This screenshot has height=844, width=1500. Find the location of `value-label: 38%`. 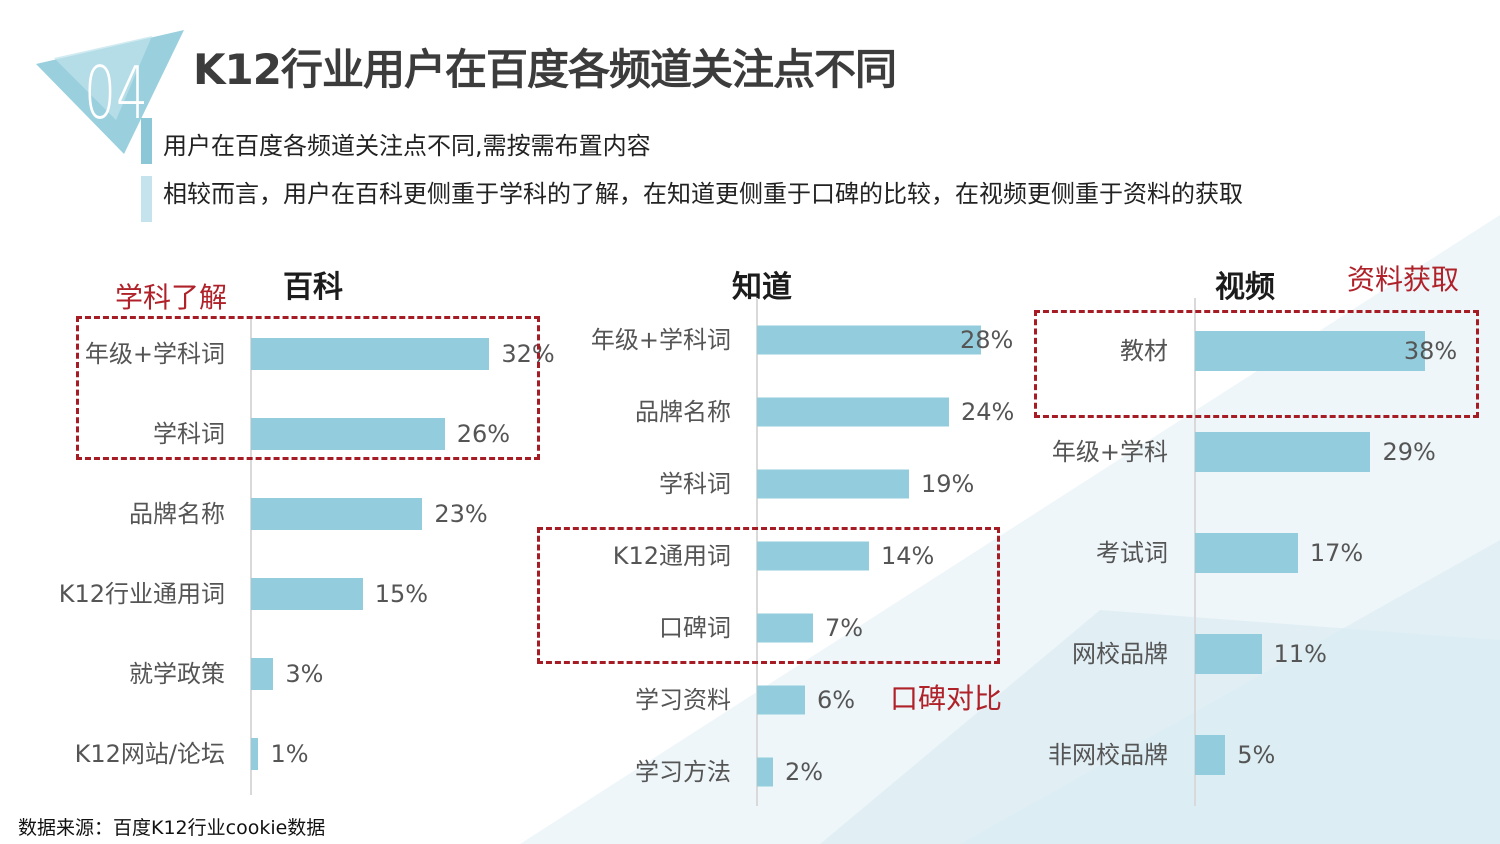

value-label: 38% is located at coordinates (1430, 351).